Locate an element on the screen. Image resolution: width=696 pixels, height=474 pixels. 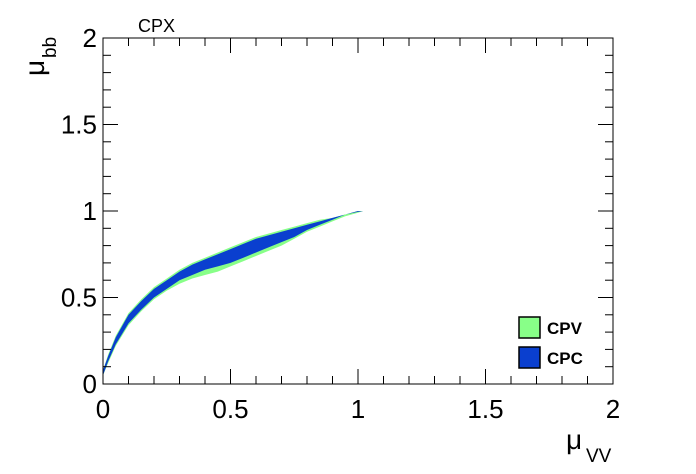
legend: CPV CPC is located at coordinates (550, 342).